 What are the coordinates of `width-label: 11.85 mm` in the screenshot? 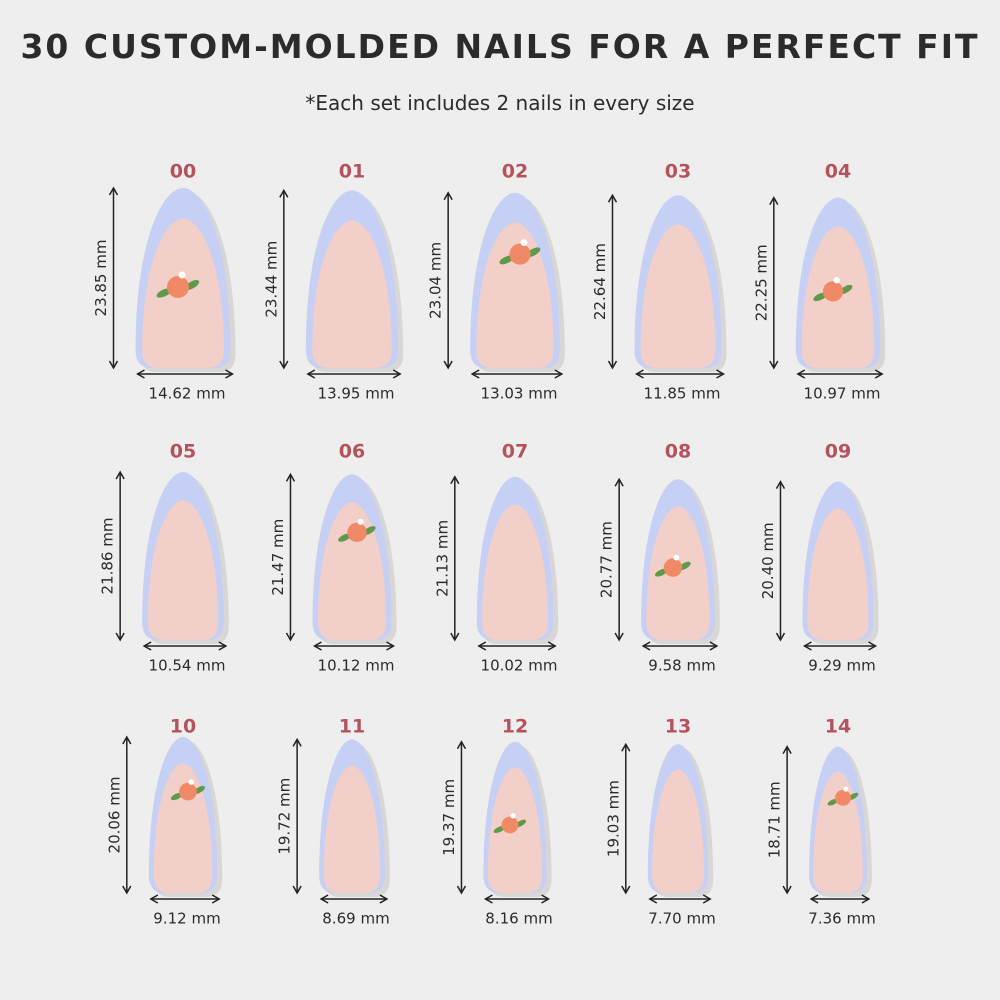 It's located at (682, 394).